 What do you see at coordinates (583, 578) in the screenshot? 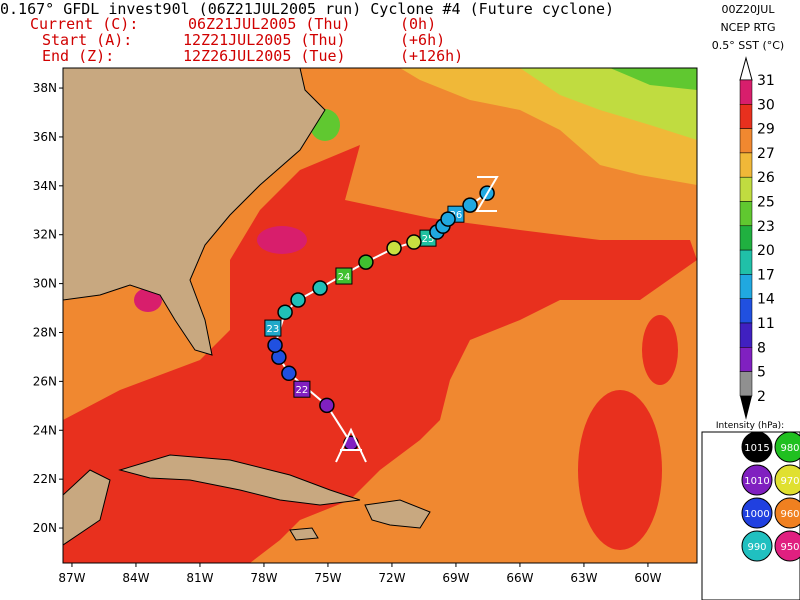
I see `x-tick-label: 63W` at bounding box center [583, 578].